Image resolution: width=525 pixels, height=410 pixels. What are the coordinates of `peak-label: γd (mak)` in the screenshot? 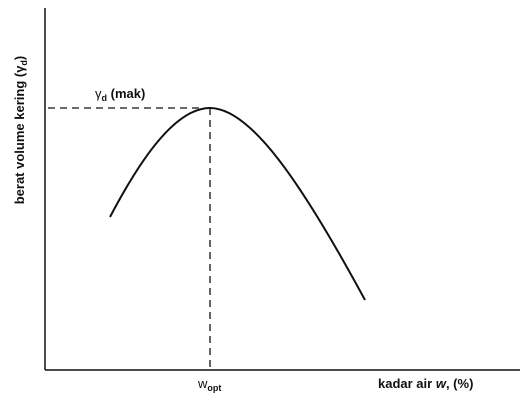 It's located at (120, 94).